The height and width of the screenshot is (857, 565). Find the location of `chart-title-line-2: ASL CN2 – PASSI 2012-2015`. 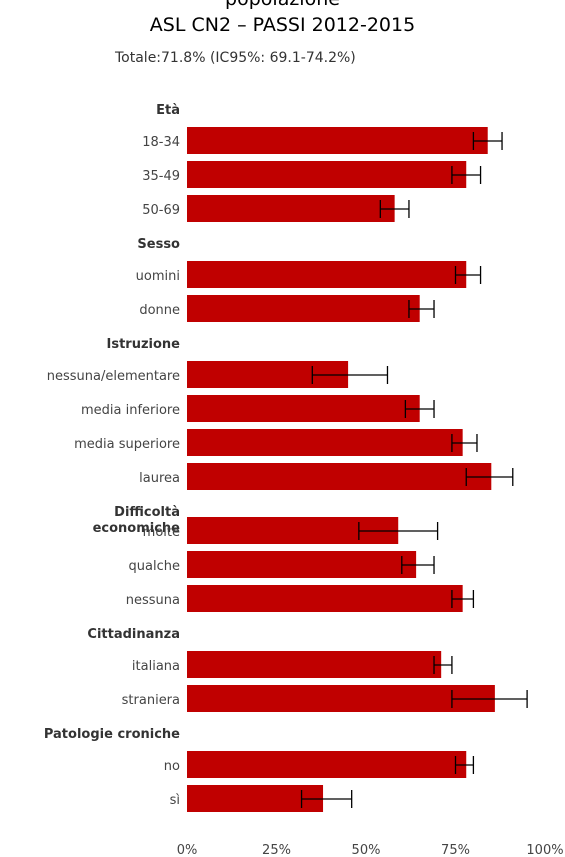

chart-title-line-2: ASL CN2 – PASSI 2012-2015 is located at coordinates (282, 25).